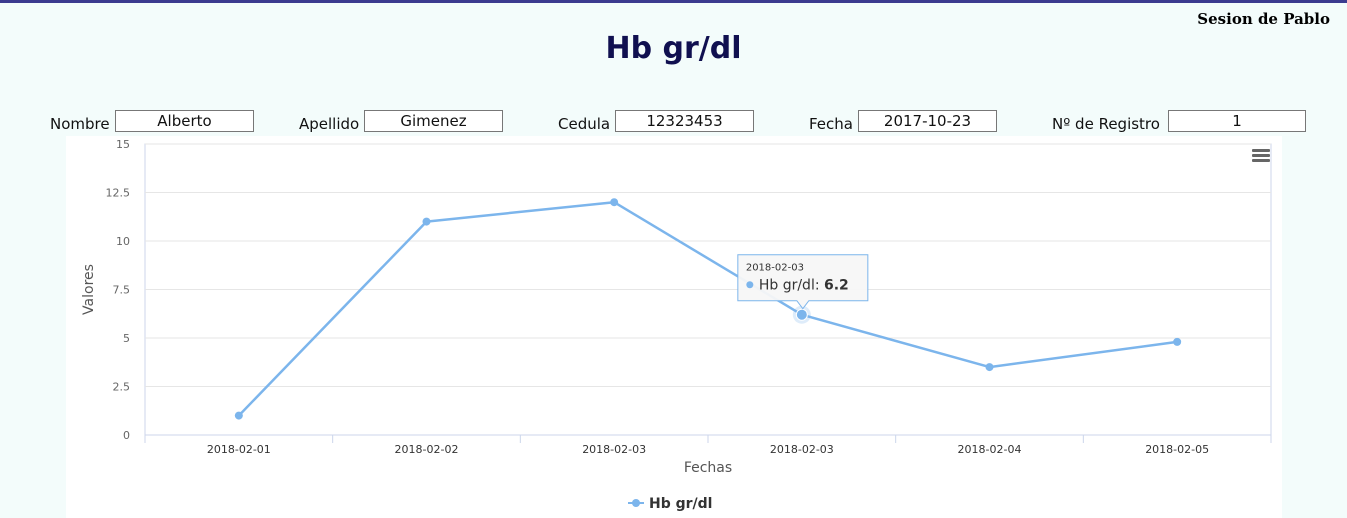 The image size is (1347, 518). I want to click on x-tick-label: 2018-02-02, so click(427, 449).